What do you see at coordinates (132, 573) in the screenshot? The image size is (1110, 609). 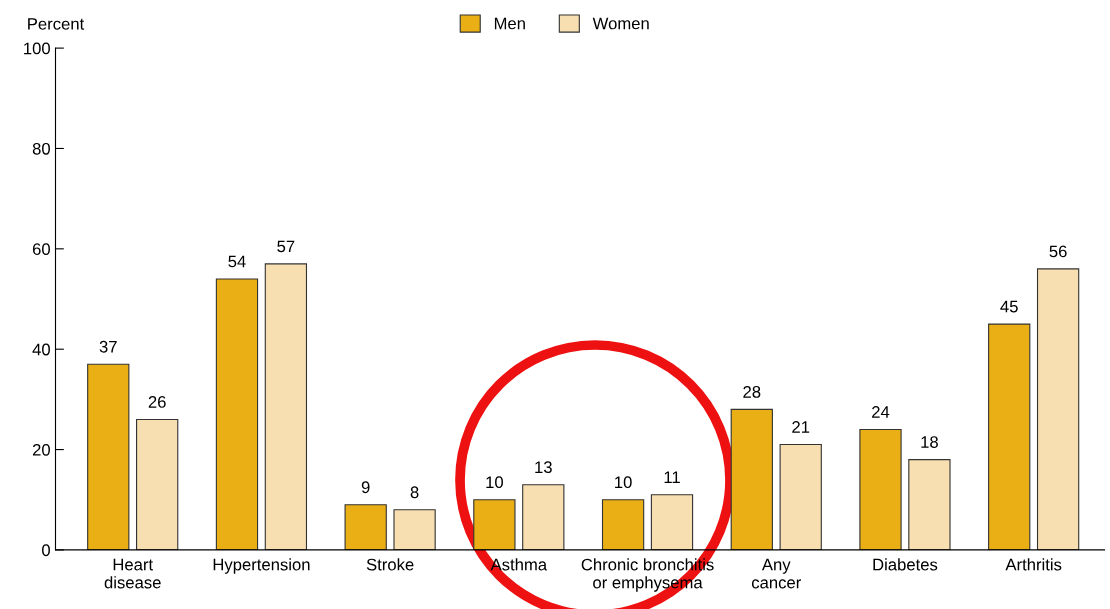 I see `x-tick-label: Heart disease` at bounding box center [132, 573].